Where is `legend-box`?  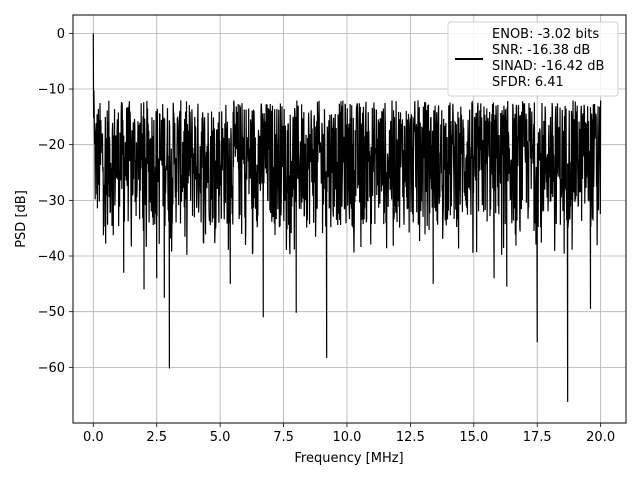 legend-box is located at coordinates (533, 59).